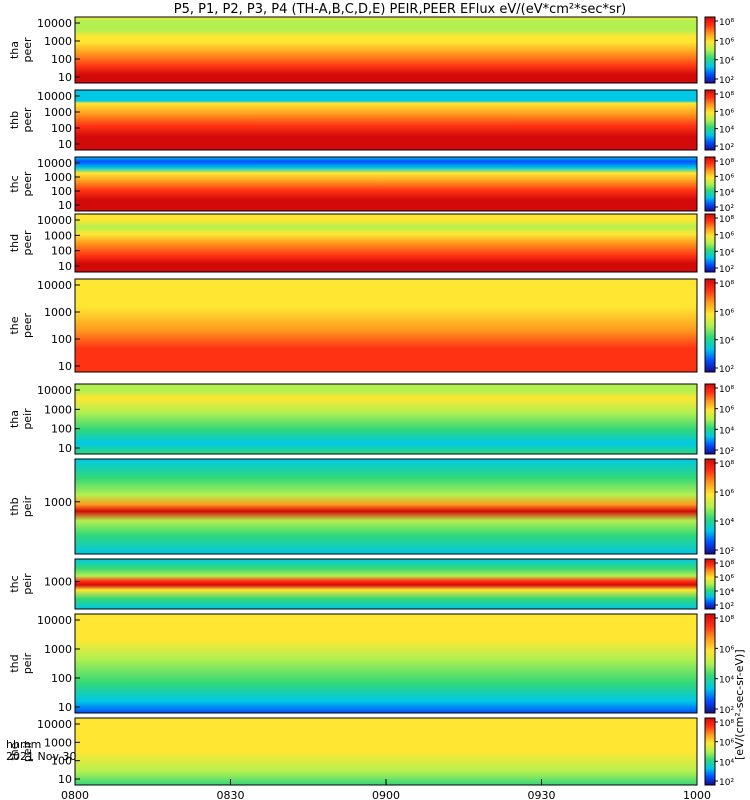 The image size is (750, 800). Describe the element at coordinates (739, 704) in the screenshot. I see `colorbar-label: [eV/(cm²-sec-sr-eV)]` at that location.